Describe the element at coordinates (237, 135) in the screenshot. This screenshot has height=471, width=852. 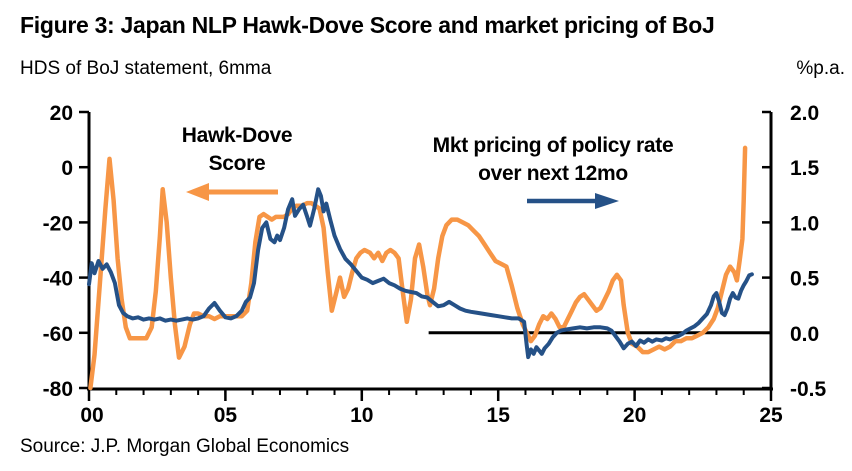
I see `hawk-dove-annotation-line1: Hawk-Dove` at that location.